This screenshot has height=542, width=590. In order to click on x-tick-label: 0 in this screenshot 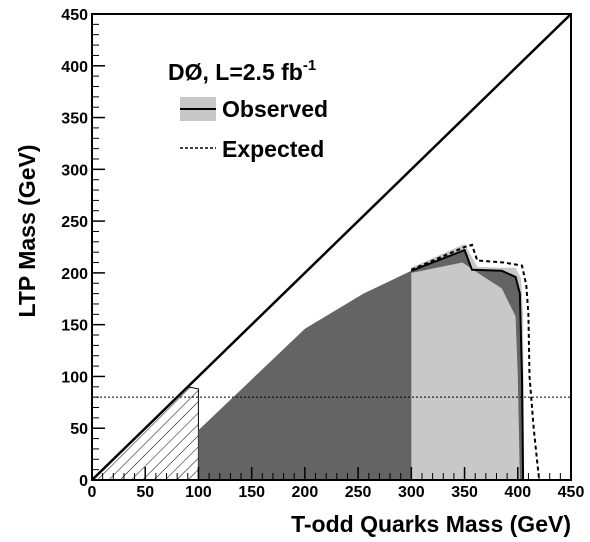, I will do `click(92, 492)`.